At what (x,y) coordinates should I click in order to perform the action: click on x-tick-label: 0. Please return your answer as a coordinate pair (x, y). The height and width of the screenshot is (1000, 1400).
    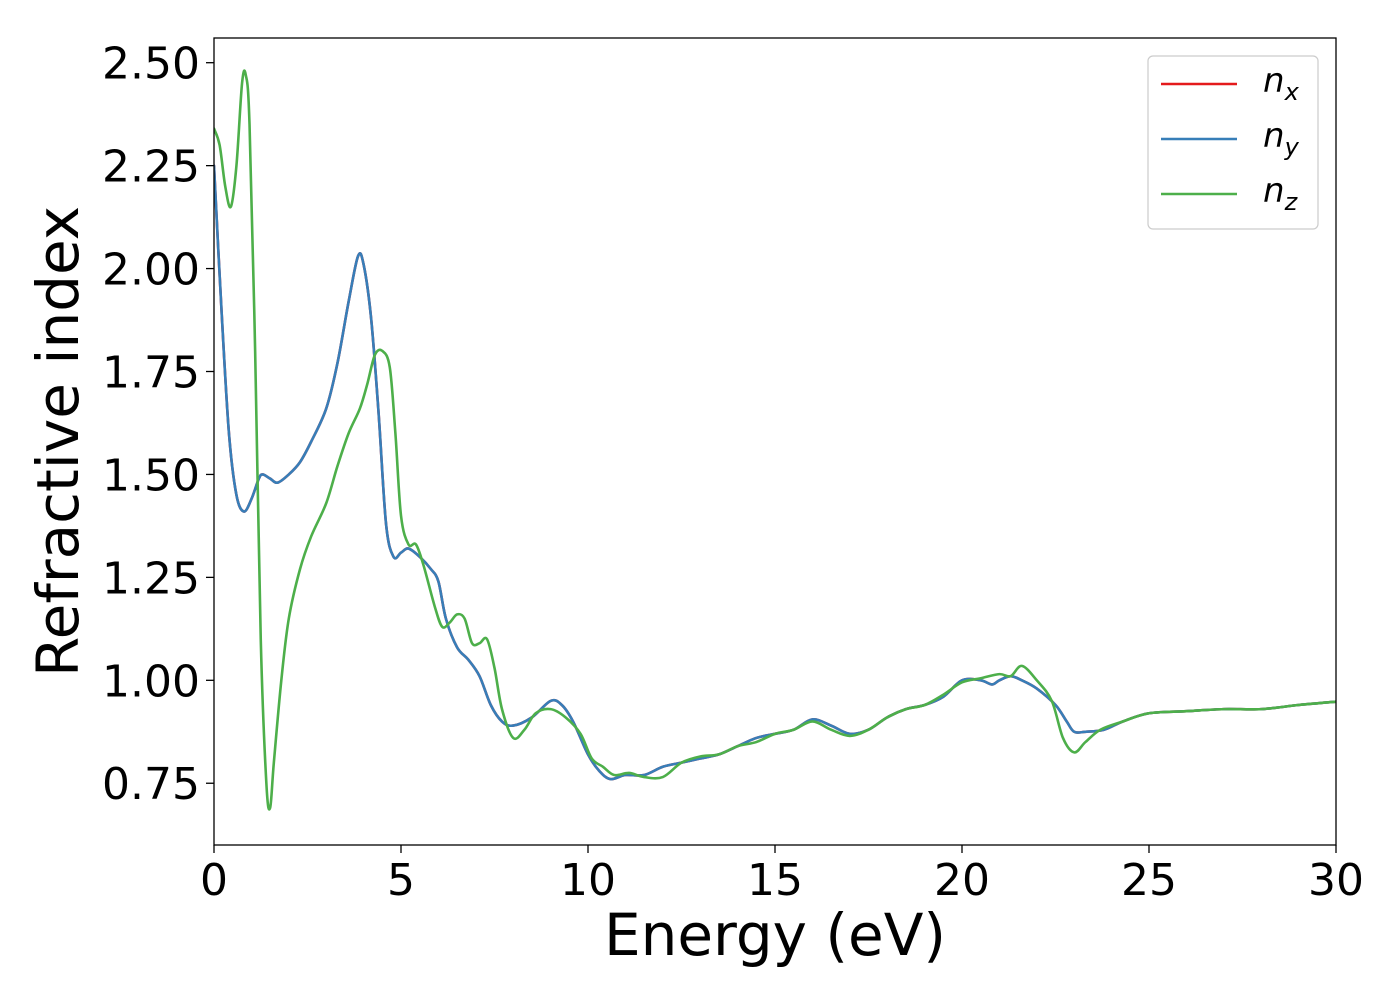
    Looking at the image, I should click on (214, 880).